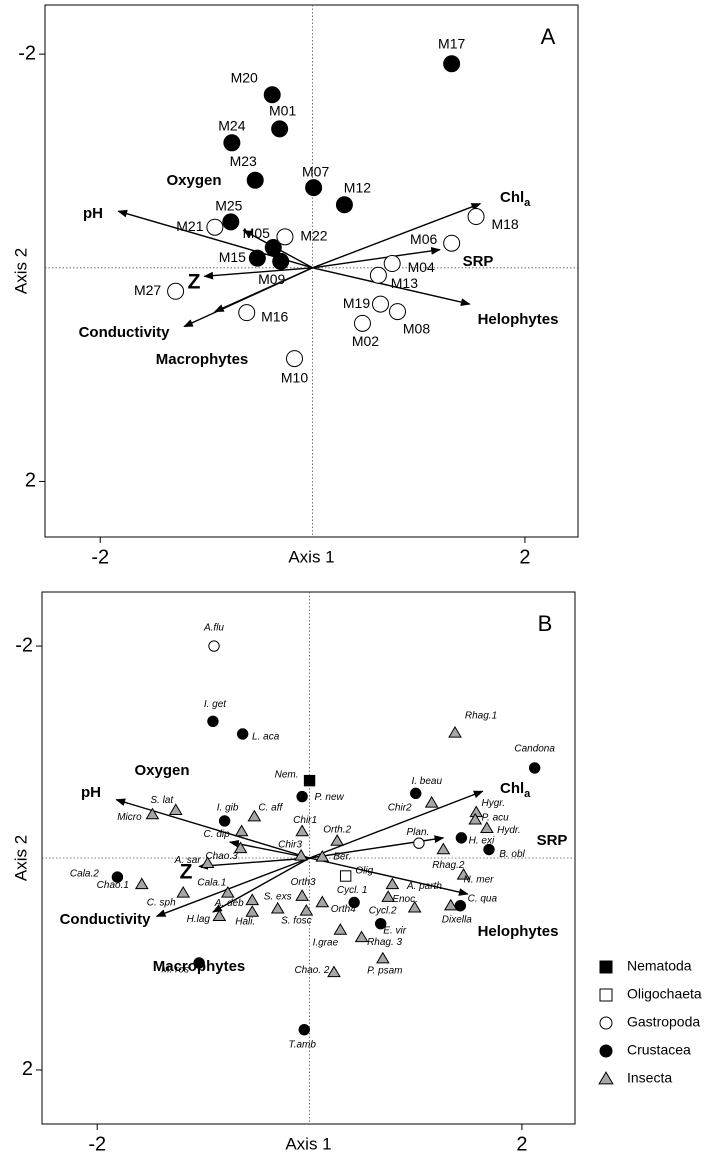 Image resolution: width=725 pixels, height=1155 pixels. Describe the element at coordinates (356, 303) in the screenshot. I see `point-label: M19` at that location.